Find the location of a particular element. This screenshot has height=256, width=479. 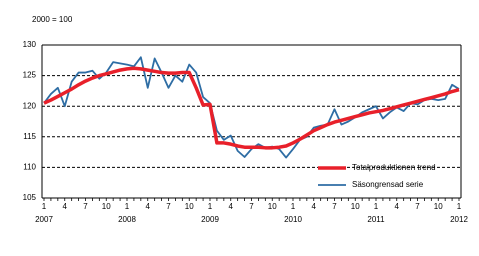

year-label: 2009 is located at coordinates (210, 219).